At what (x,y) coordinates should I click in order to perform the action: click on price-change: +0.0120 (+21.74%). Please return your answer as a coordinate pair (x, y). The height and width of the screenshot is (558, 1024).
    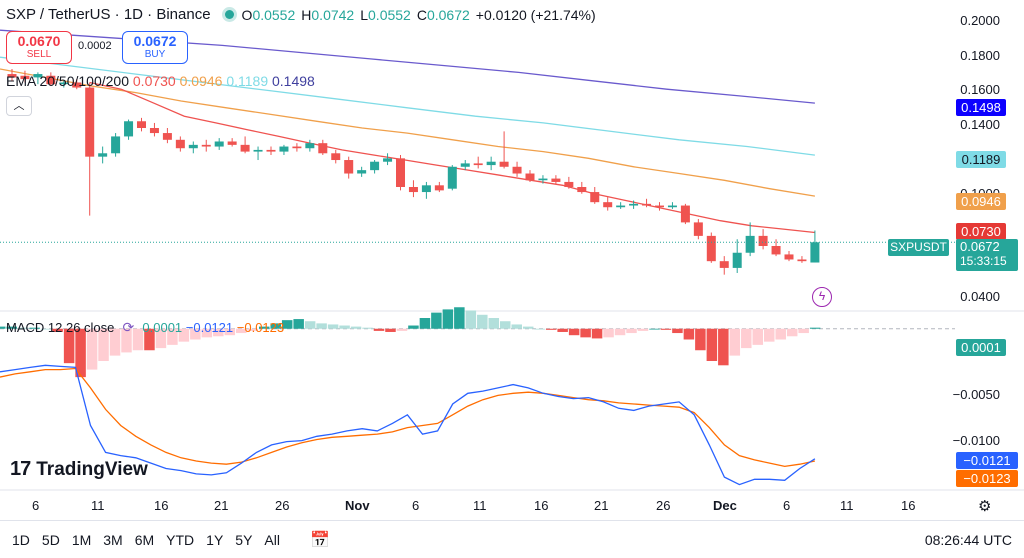
    Looking at the image, I should click on (535, 14).